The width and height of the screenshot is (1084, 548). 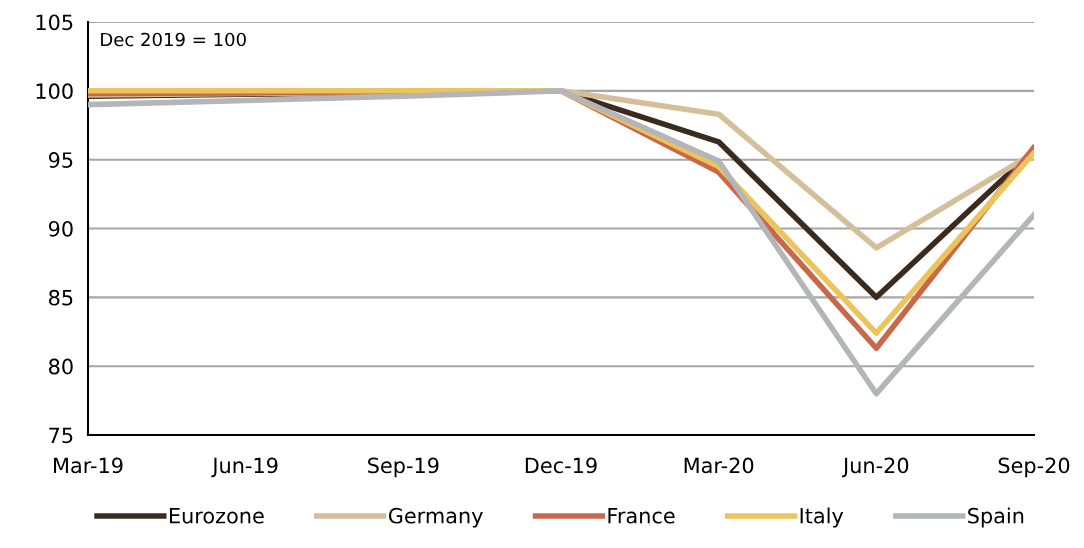 What do you see at coordinates (561, 465) in the screenshot?
I see `x-tick-label: Dec-19` at bounding box center [561, 465].